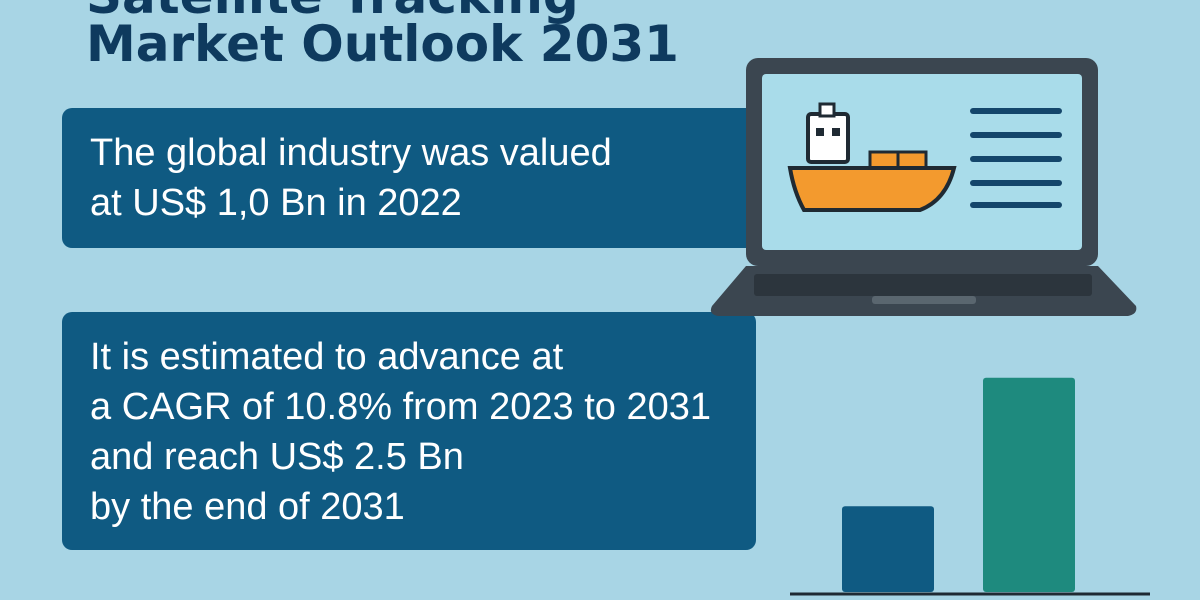 The width and height of the screenshot is (1200, 600). What do you see at coordinates (276, 203) in the screenshot?
I see `valuation-line-2: at US$ 1,0 Bn in 2022` at bounding box center [276, 203].